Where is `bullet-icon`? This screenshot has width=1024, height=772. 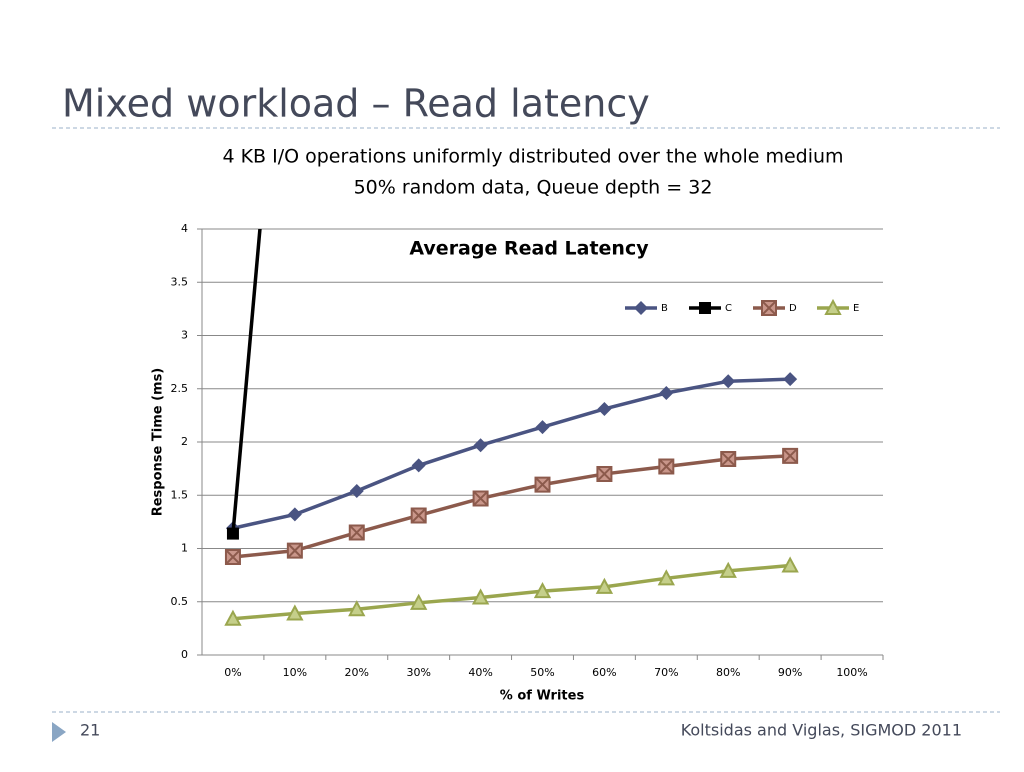
bullet-icon is located at coordinates (59, 732).